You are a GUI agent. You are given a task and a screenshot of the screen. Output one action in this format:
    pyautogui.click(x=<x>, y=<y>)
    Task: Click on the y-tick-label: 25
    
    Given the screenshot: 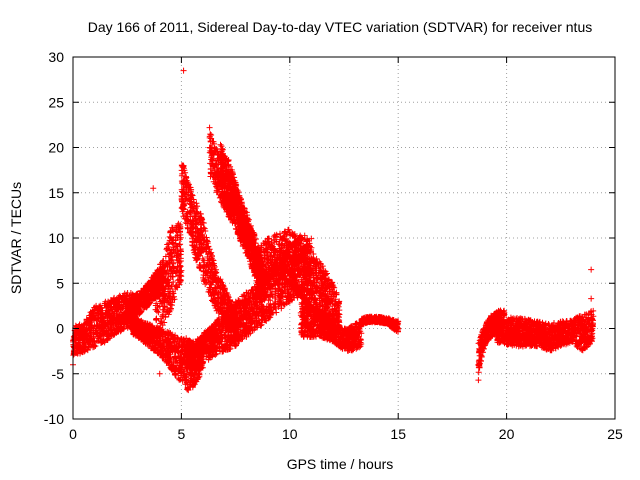 What is the action you would take?
    pyautogui.click(x=56, y=102)
    